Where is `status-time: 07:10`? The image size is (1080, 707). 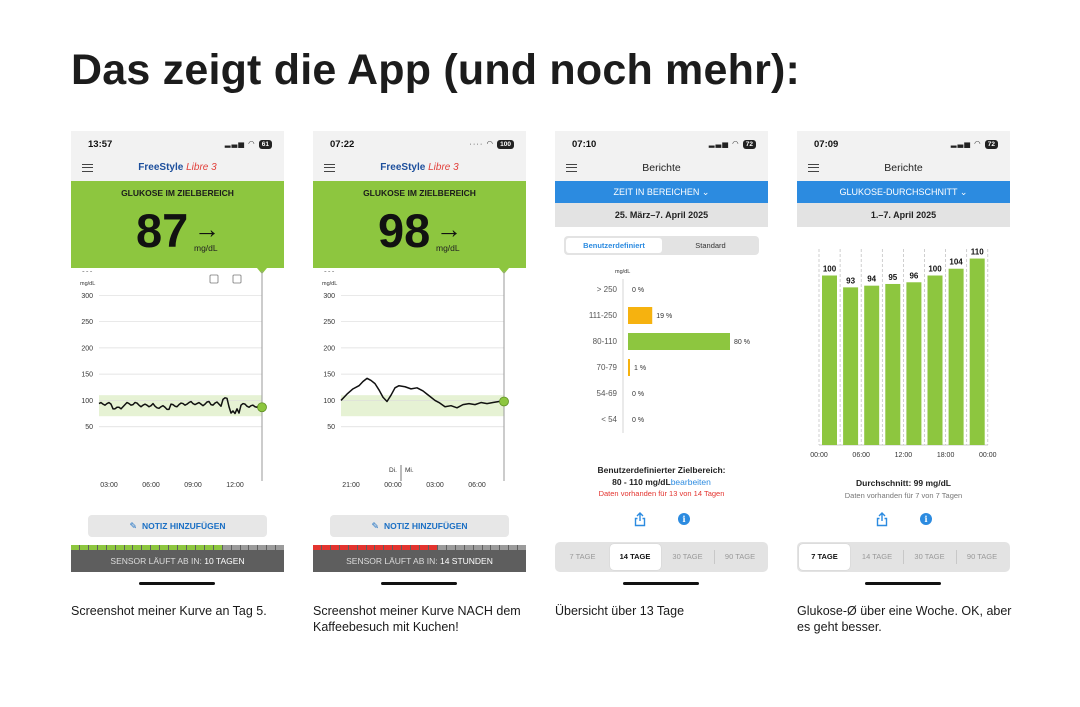 status-time: 07:10 is located at coordinates (584, 144).